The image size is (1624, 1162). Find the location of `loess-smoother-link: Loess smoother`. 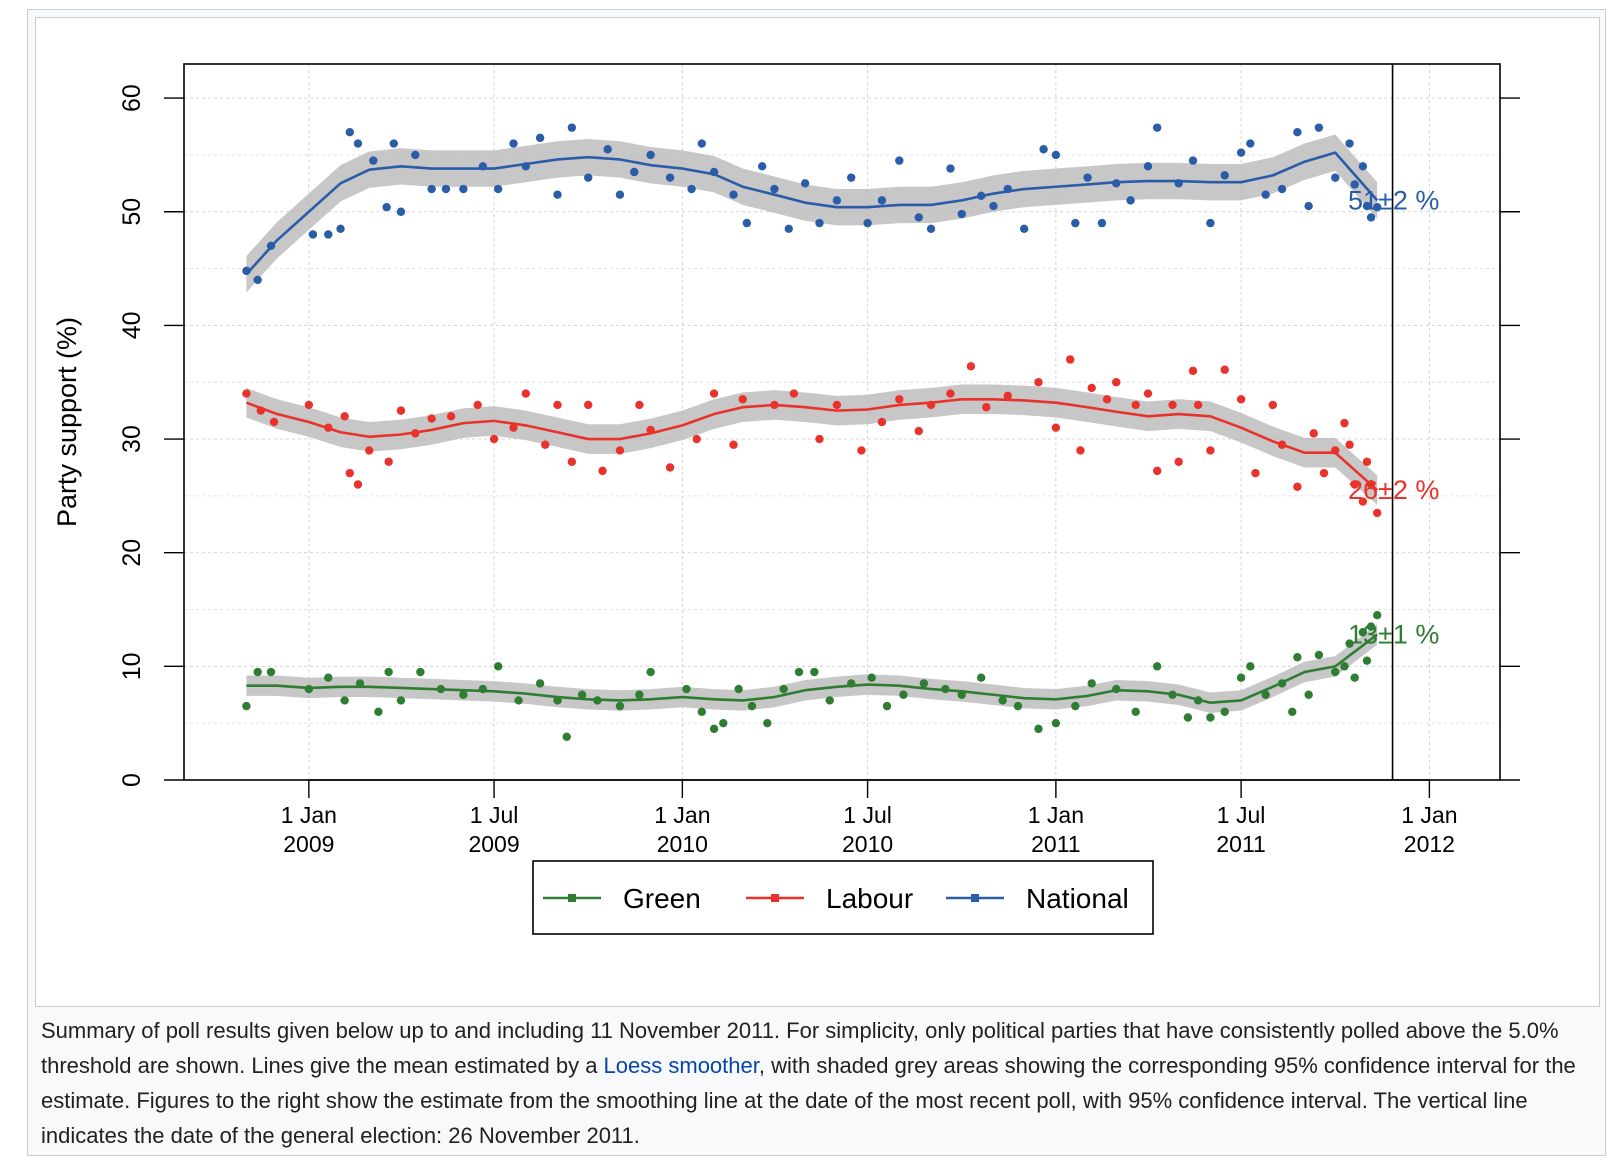

loess-smoother-link: Loess smoother is located at coordinates (681, 1065).